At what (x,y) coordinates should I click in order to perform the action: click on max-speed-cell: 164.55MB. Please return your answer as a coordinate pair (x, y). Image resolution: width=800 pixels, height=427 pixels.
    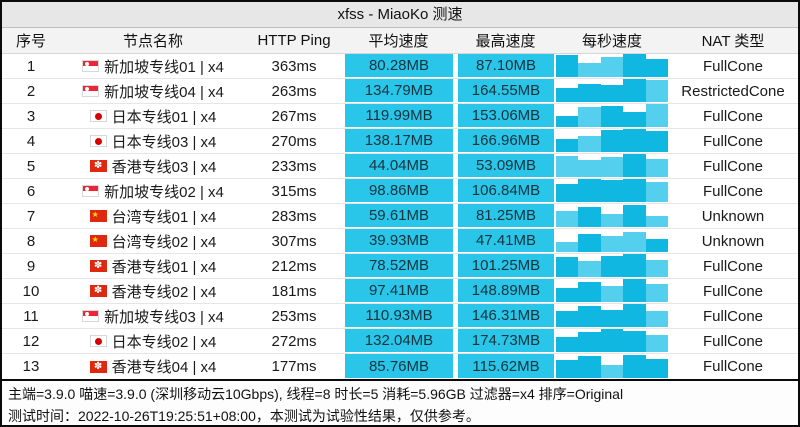
    Looking at the image, I should click on (505, 91).